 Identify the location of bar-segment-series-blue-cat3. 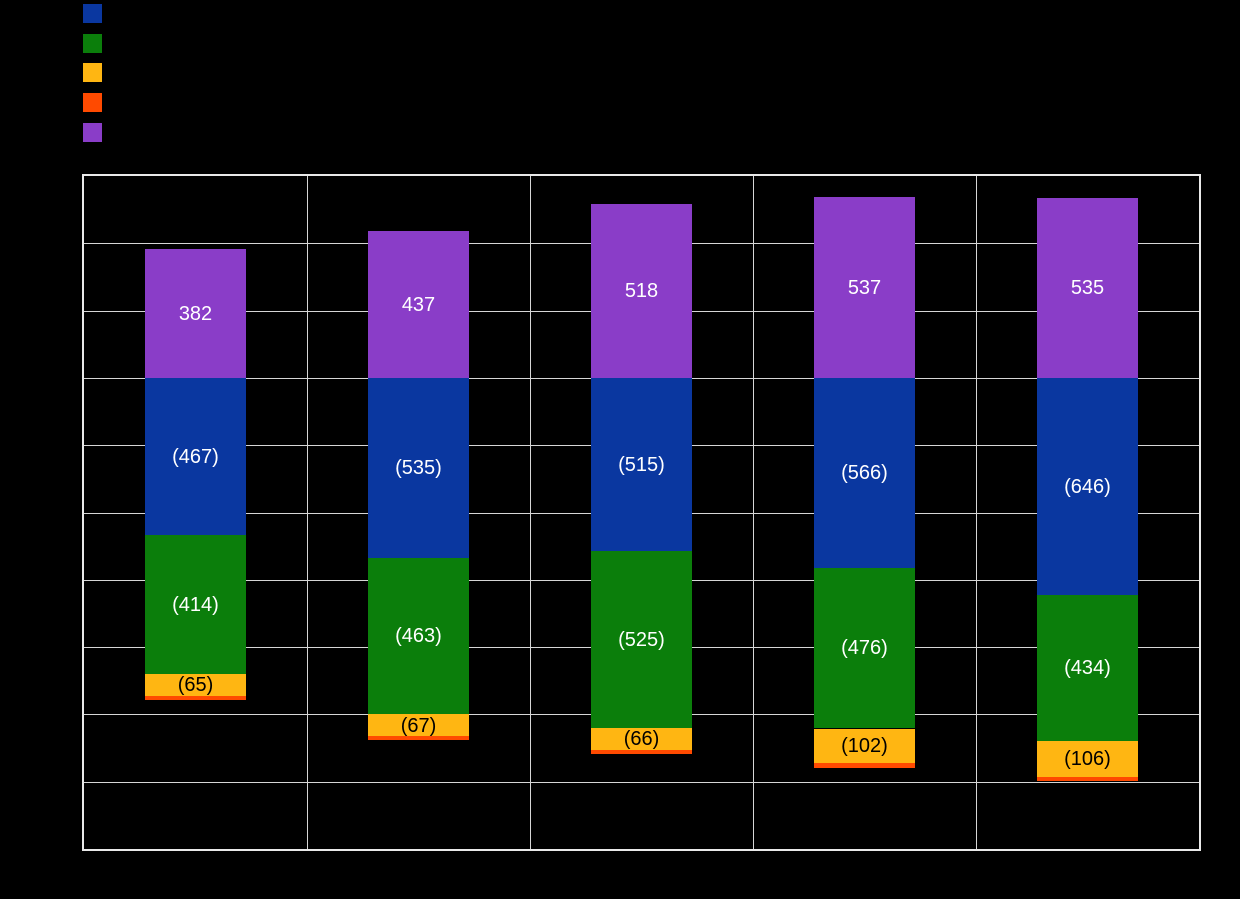
(864, 473).